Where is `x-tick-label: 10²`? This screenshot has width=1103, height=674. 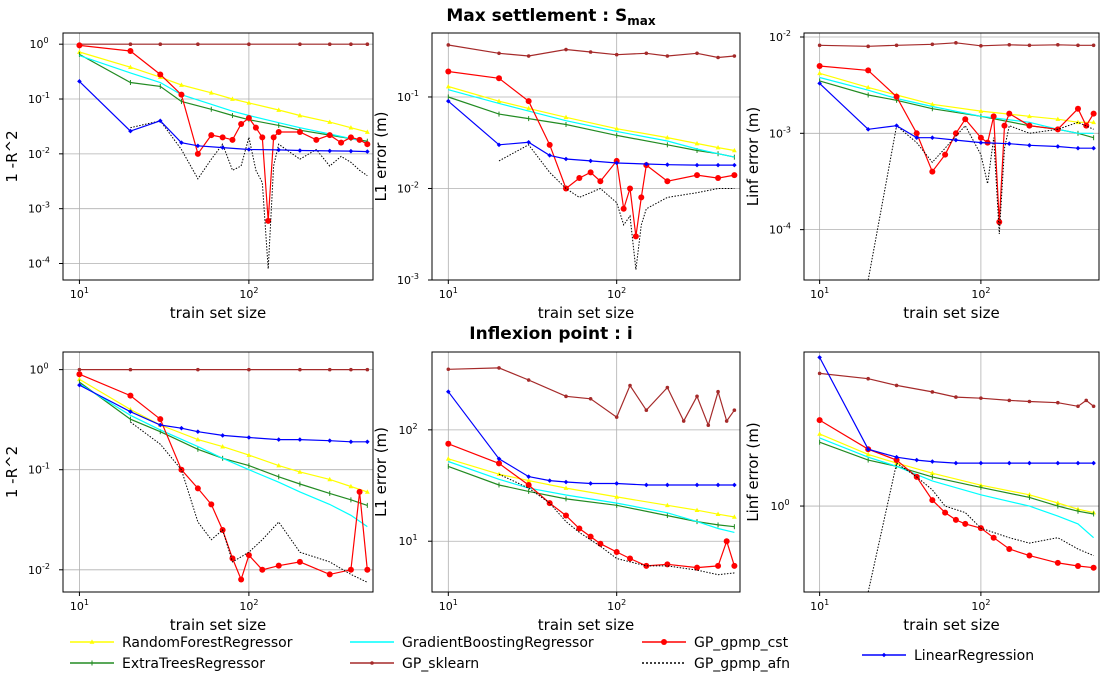
x-tick-label: 10² is located at coordinates (616, 293).